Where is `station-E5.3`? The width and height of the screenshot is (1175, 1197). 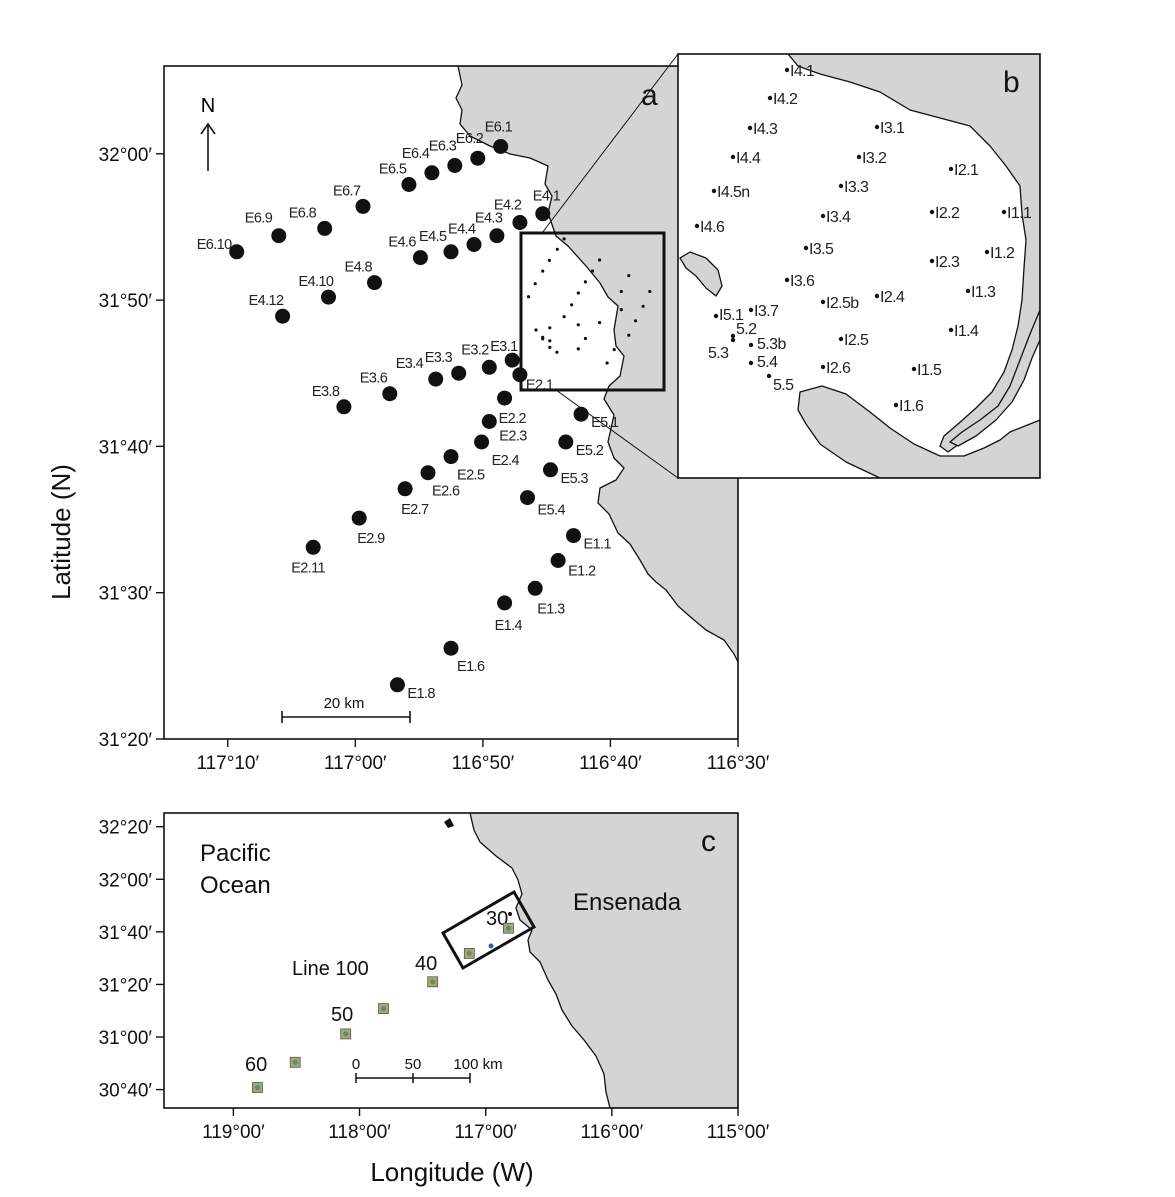
station-E5.3 is located at coordinates (550, 470).